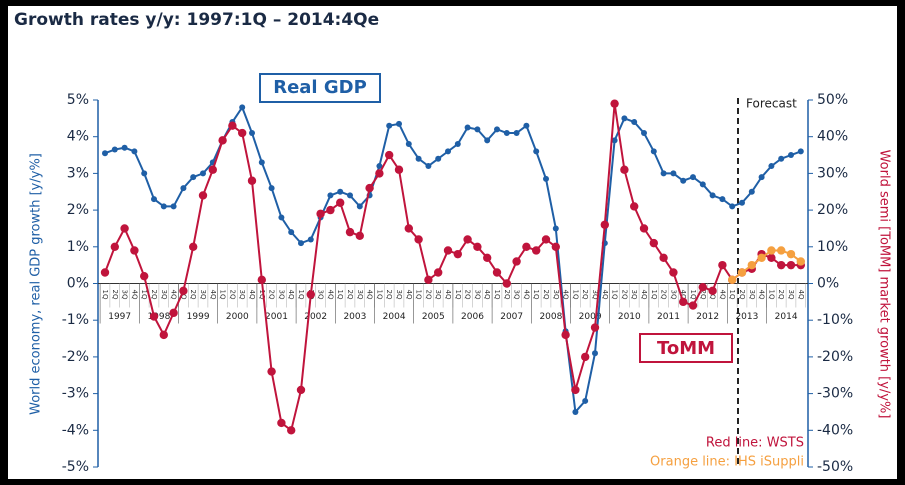  What do you see at coordinates (472, 317) in the screenshot?
I see `year-label: 2006` at bounding box center [472, 317].